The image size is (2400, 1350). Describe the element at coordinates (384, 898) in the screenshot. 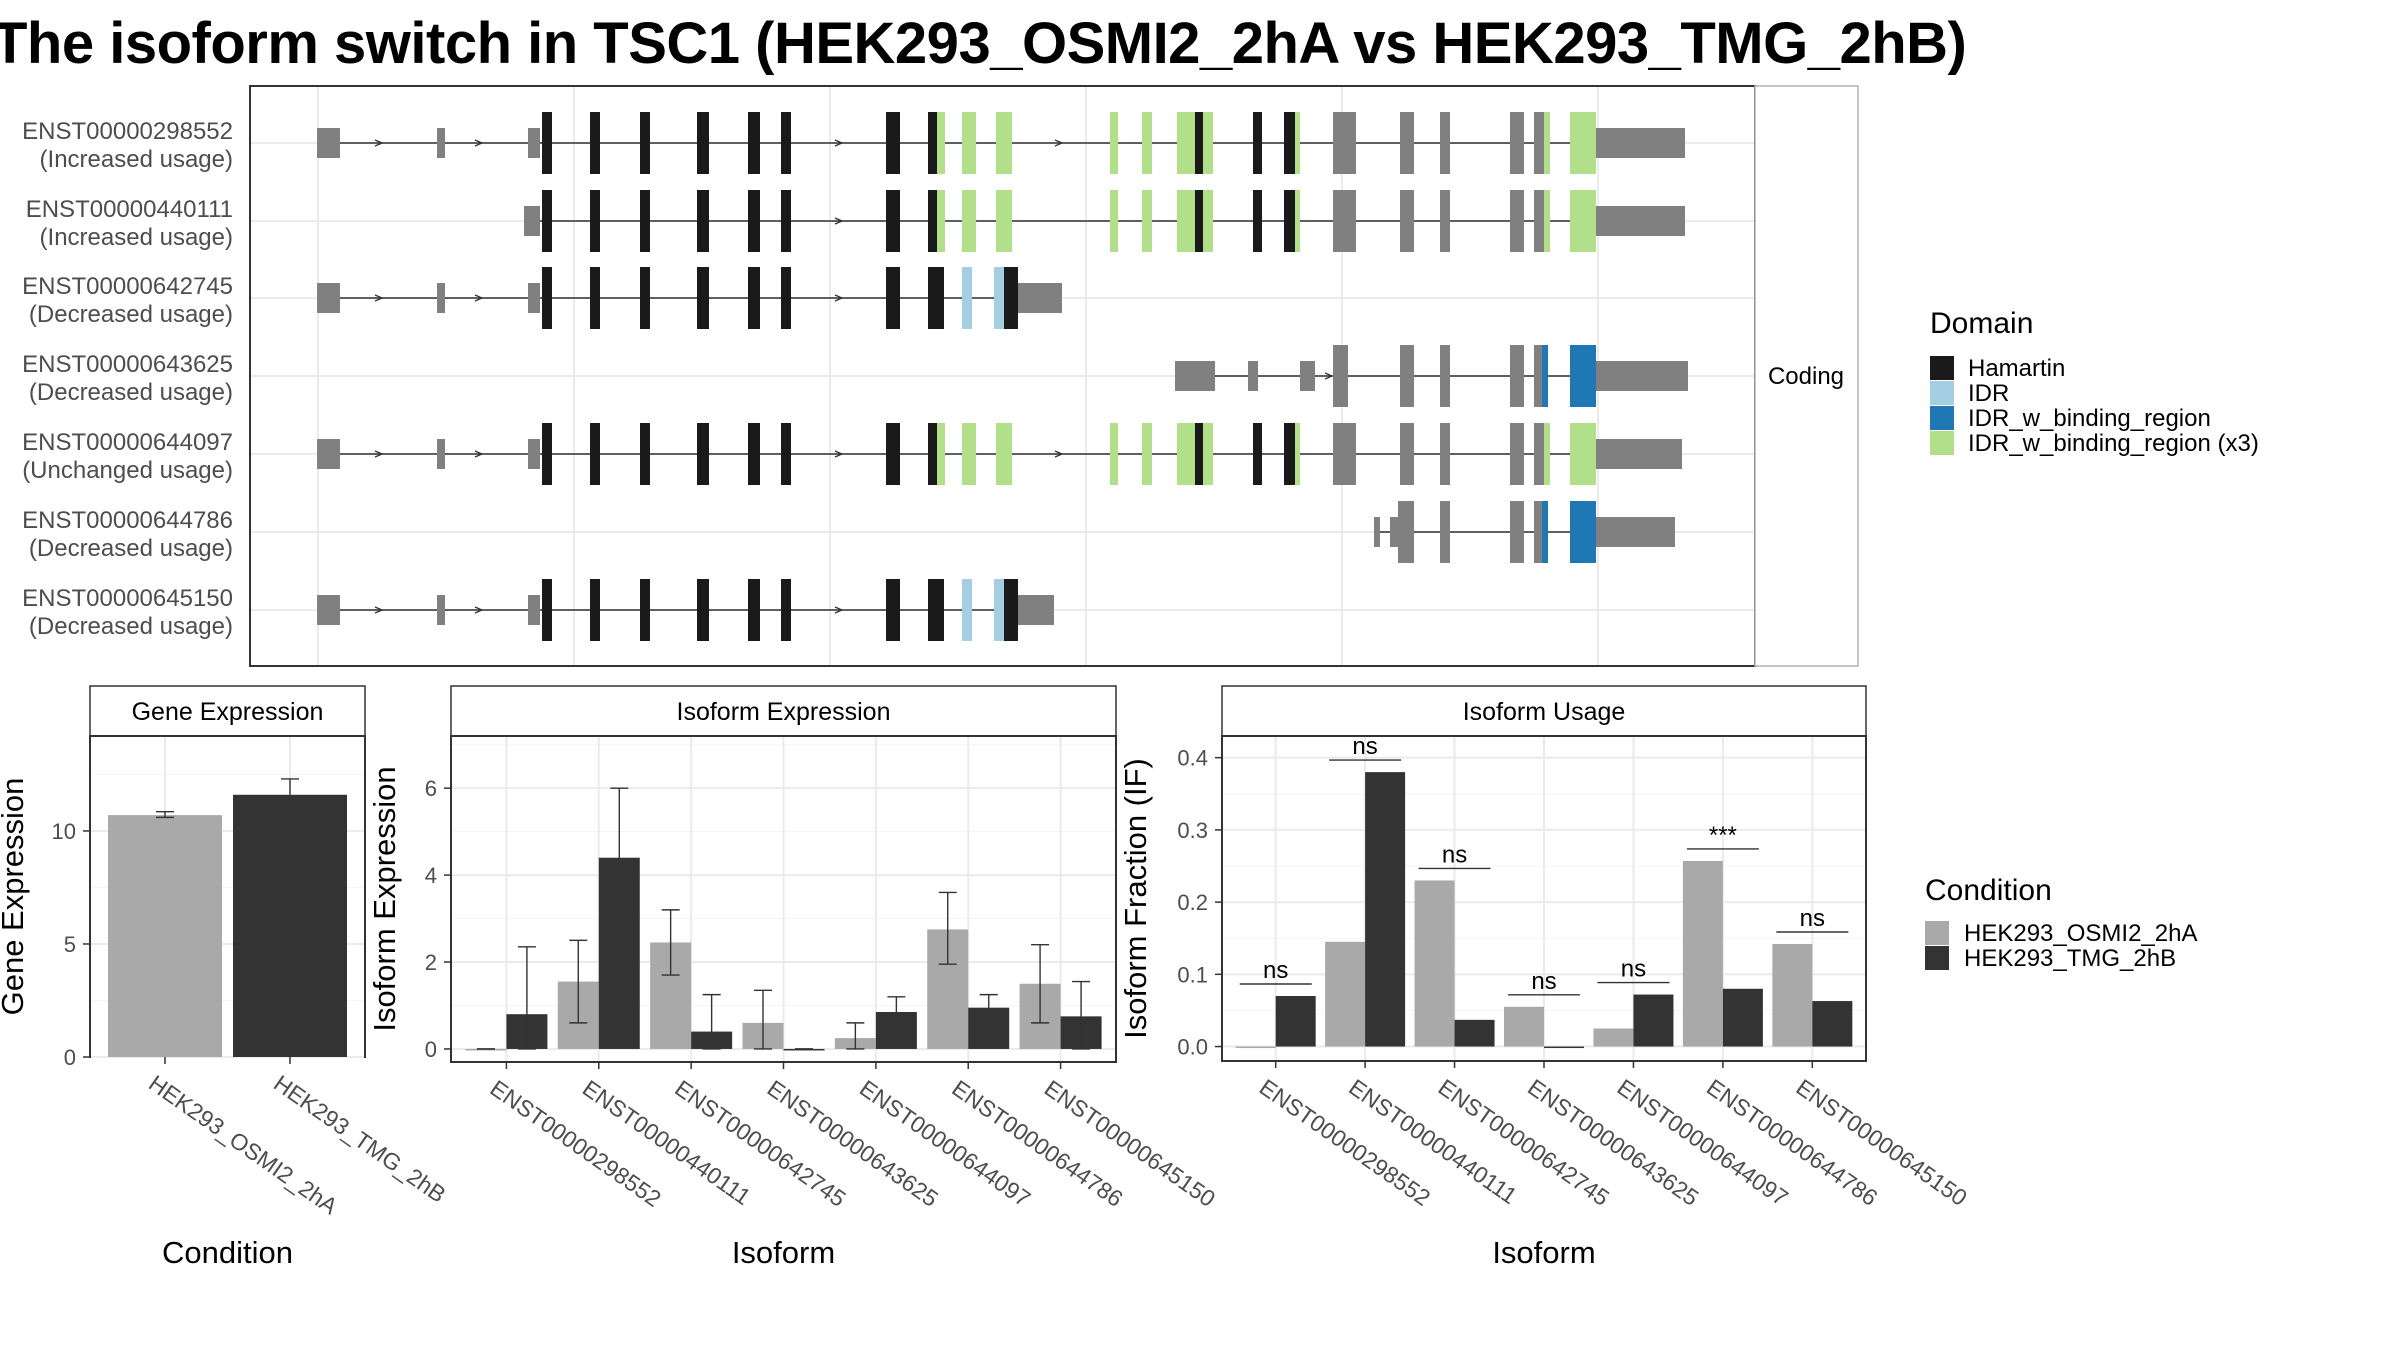

I see `y-axis-label: Isoform Expression` at that location.